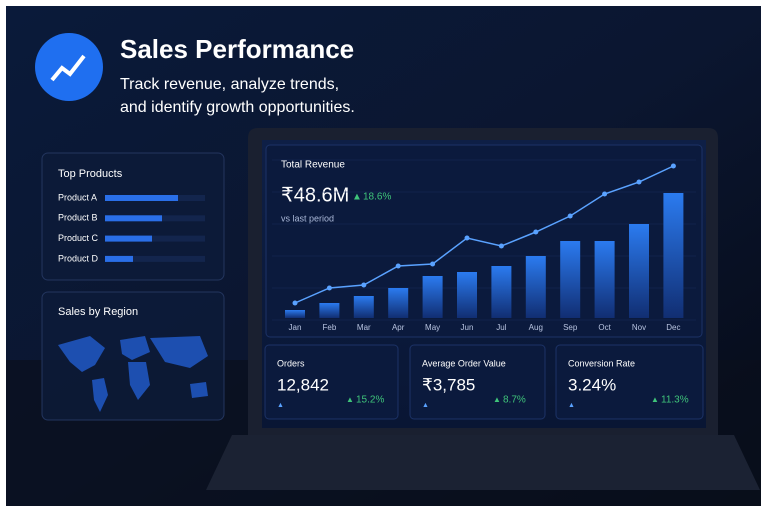 The width and height of the screenshot is (767, 517). What do you see at coordinates (673, 327) in the screenshot?
I see `x-tick-label: Dec` at bounding box center [673, 327].